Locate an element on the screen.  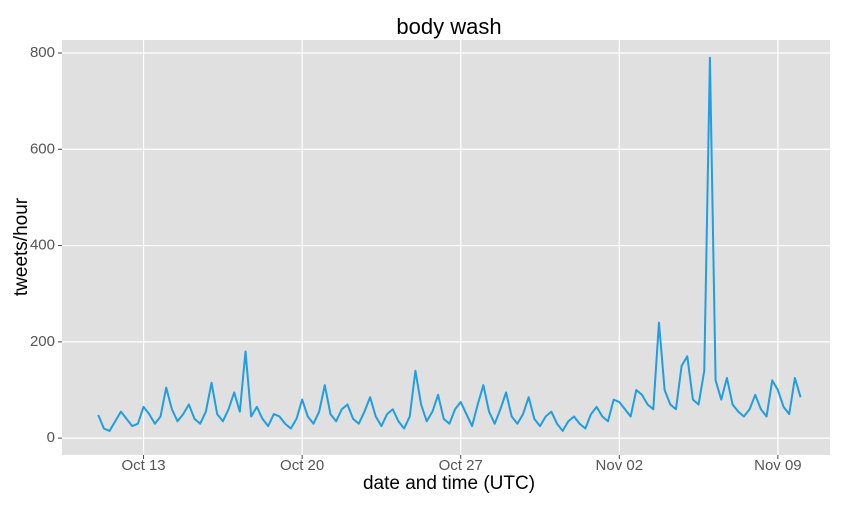
x-tick-label: Oct 13 is located at coordinates (143, 465).